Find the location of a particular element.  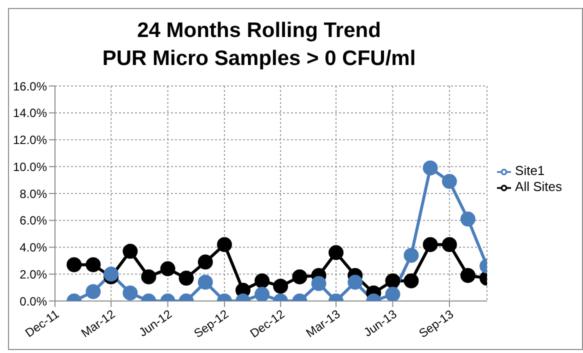

y-tick-label: 2.0% is located at coordinates (34, 274).